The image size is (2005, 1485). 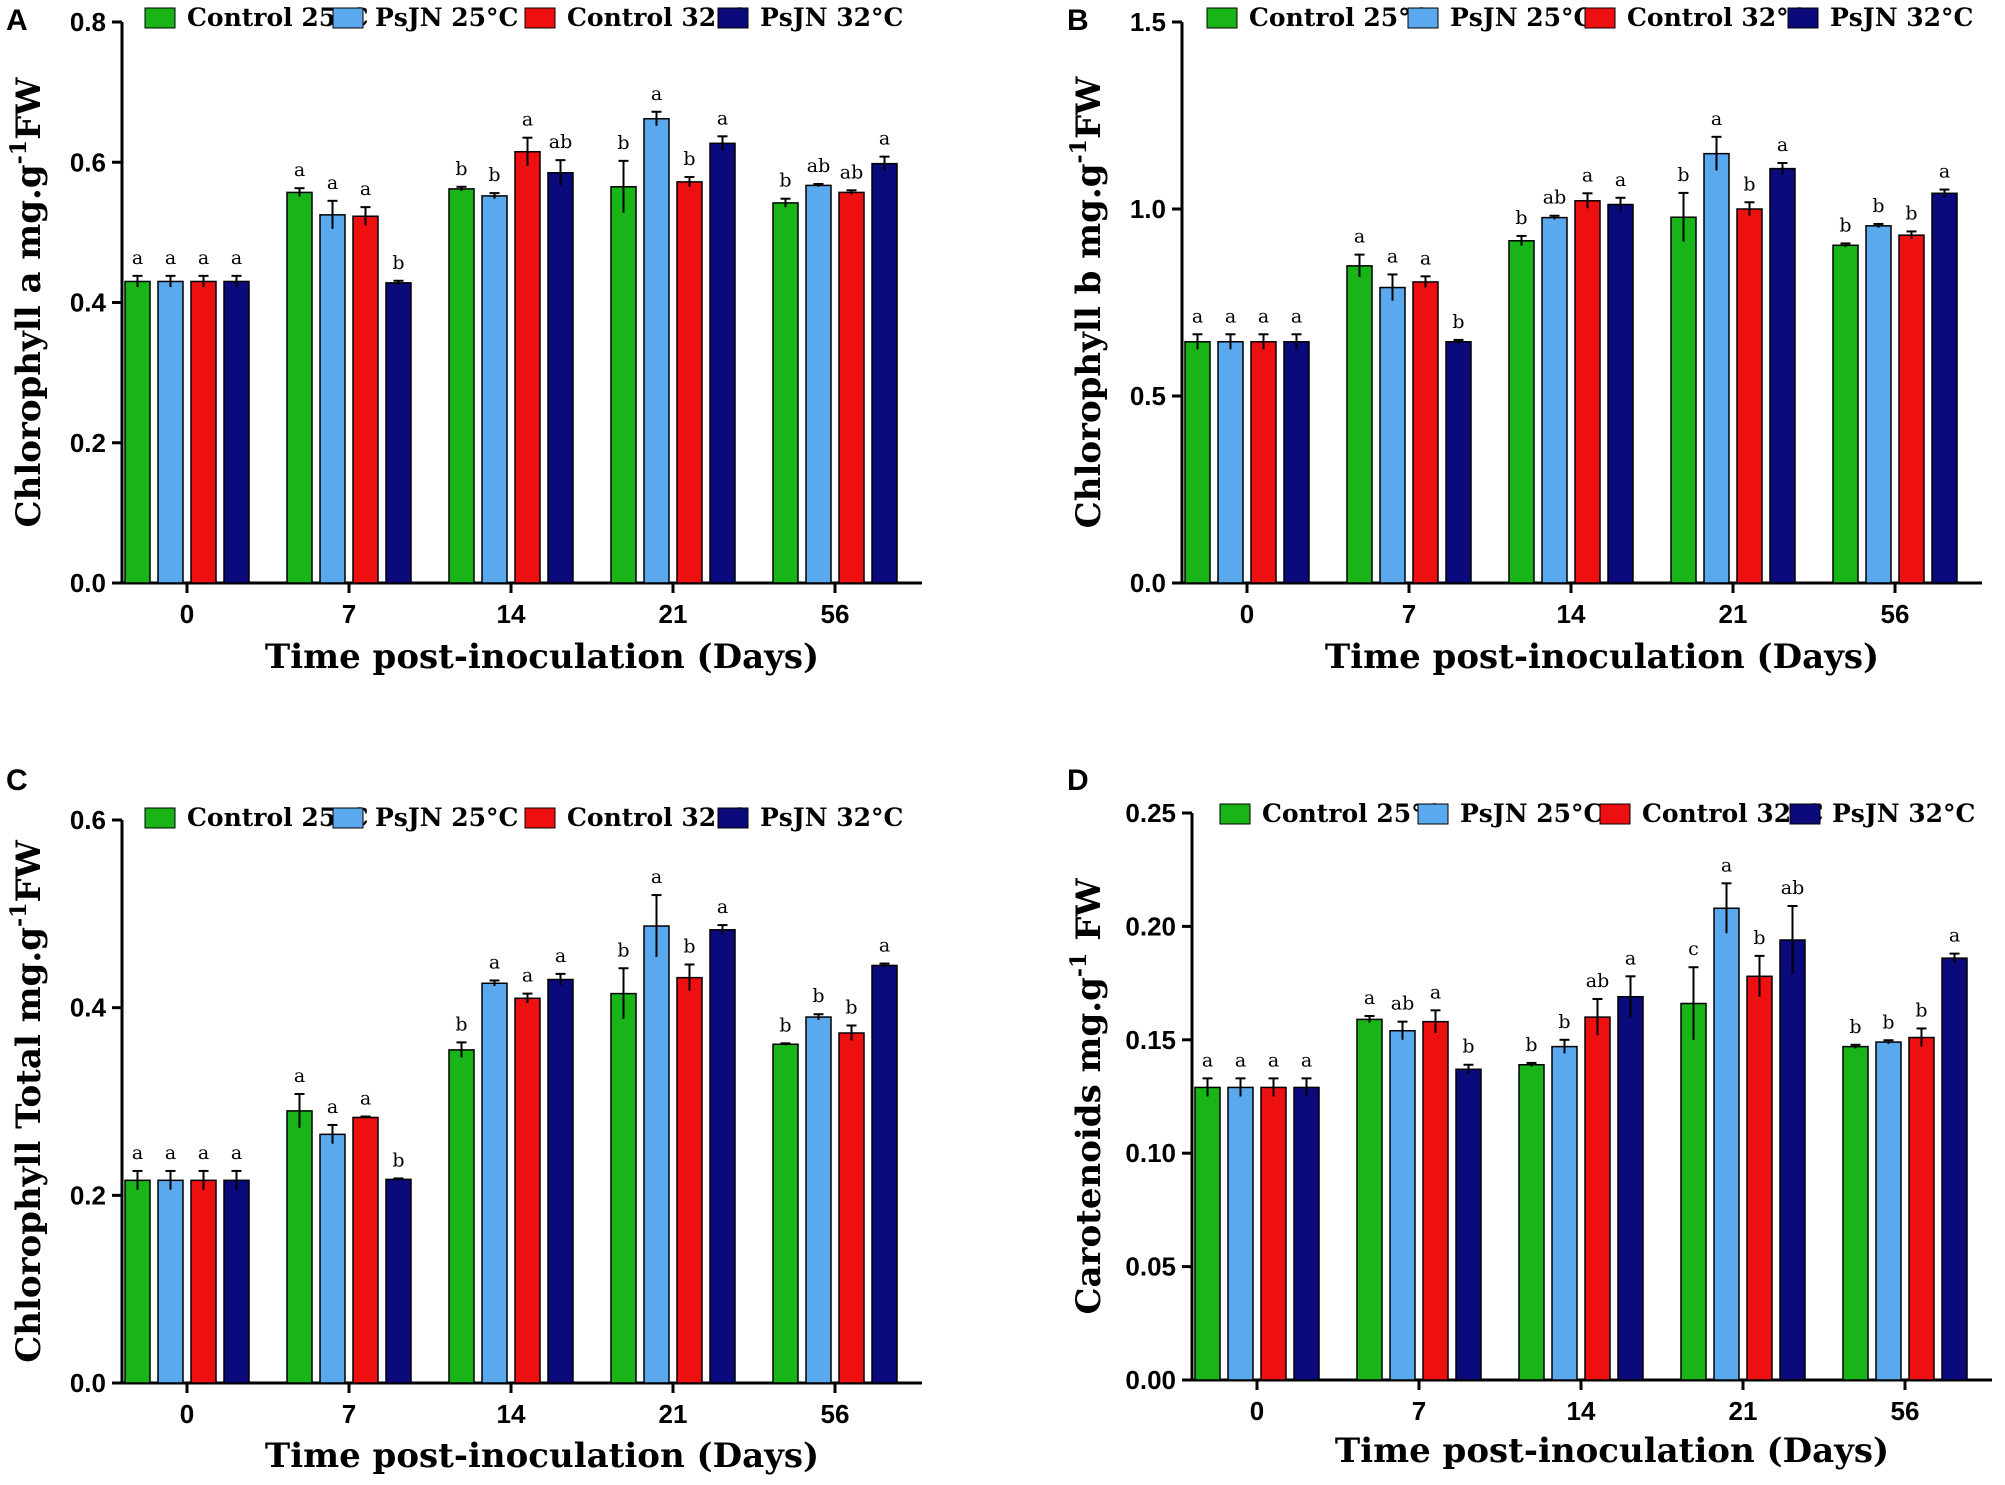 I want to click on y-tick-label: 0.2, so click(x=88, y=1195).